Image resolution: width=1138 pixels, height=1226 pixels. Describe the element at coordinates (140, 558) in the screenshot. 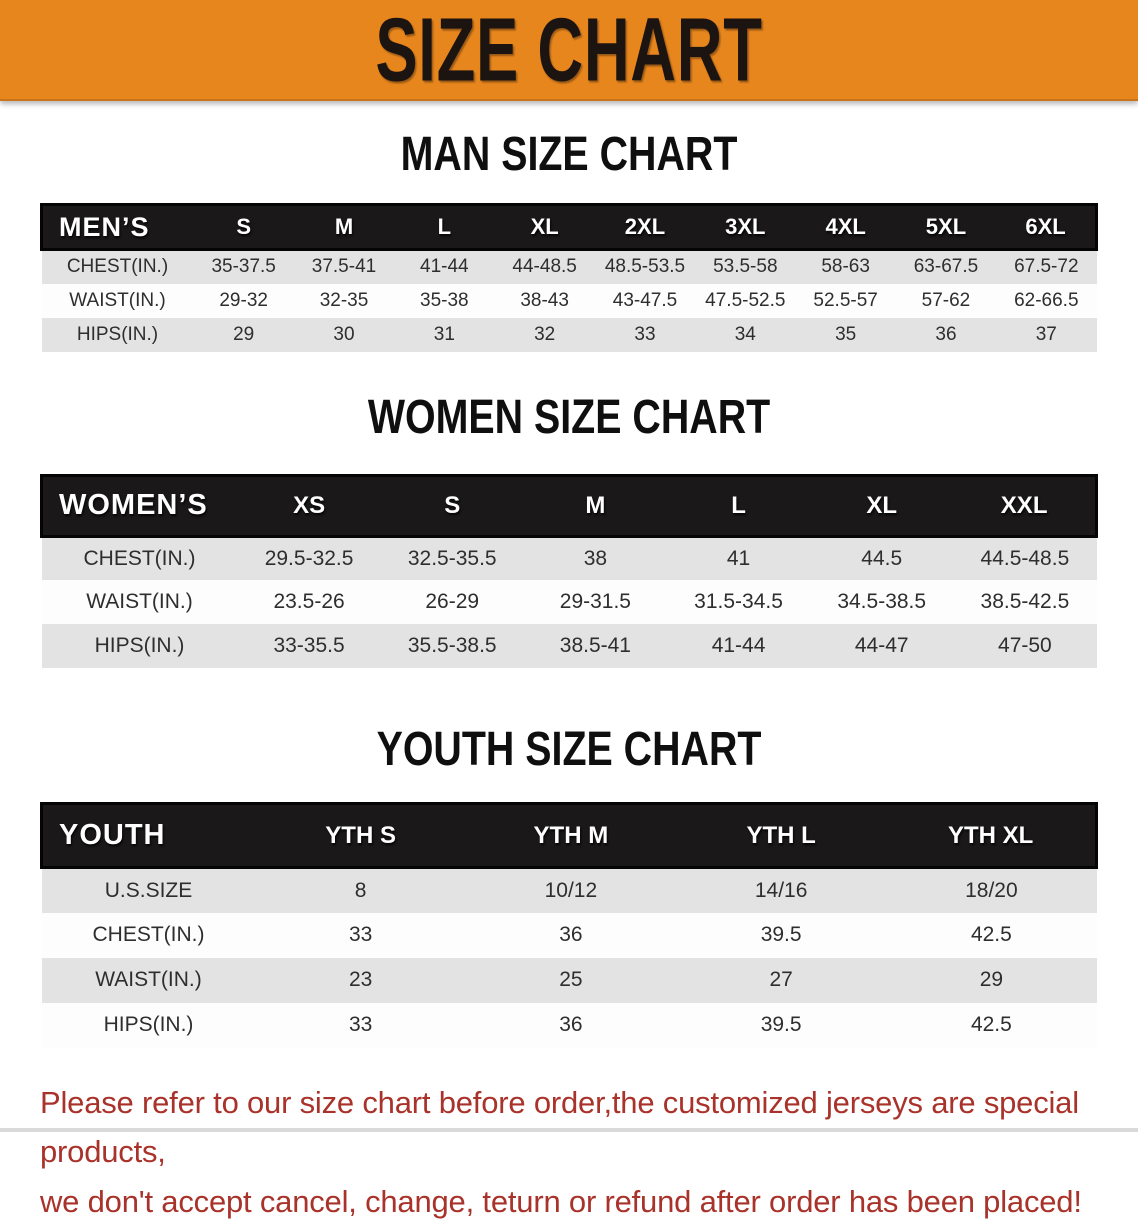

I see `row-label: CHEST(IN.)` at that location.